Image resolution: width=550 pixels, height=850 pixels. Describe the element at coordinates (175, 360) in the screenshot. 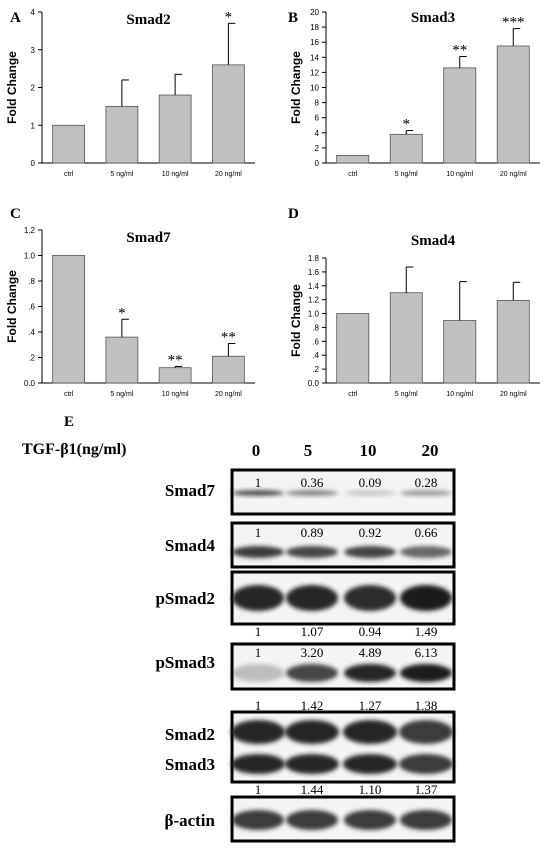

I see `significance-marker: **` at that location.